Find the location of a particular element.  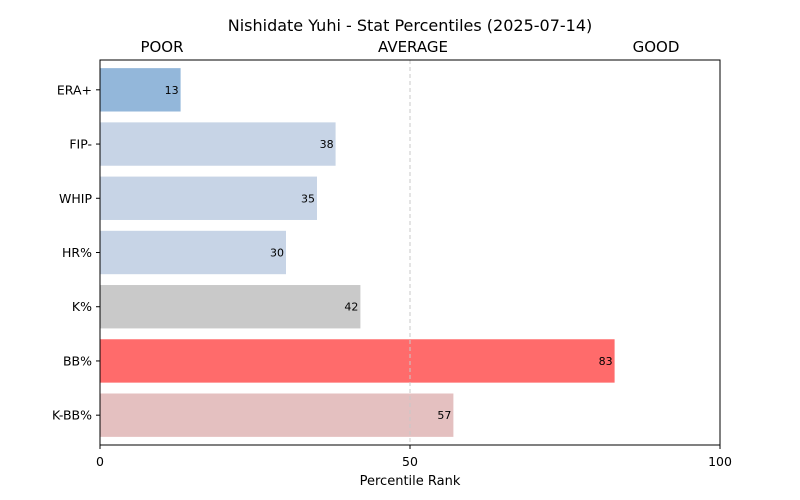

zone-label-good: GOOD is located at coordinates (656, 47).